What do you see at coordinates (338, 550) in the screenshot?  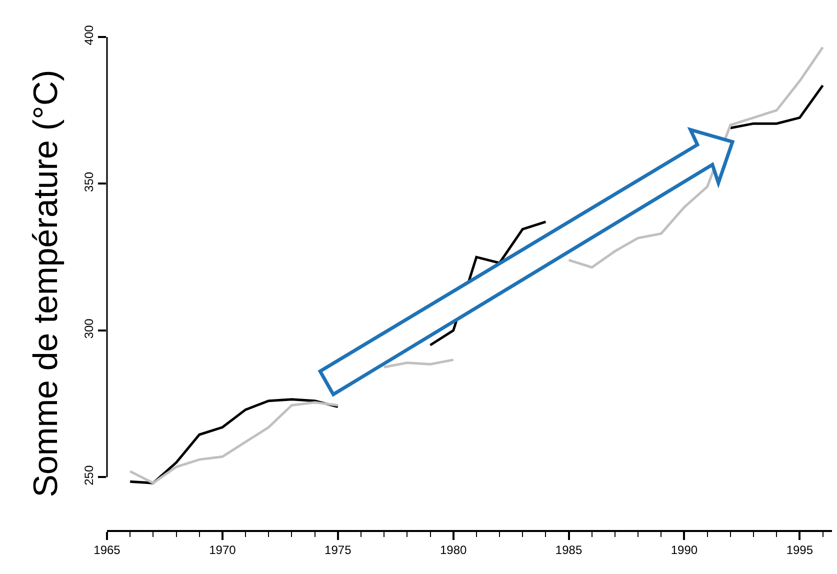 I see `x-tick-label: 1975` at bounding box center [338, 550].